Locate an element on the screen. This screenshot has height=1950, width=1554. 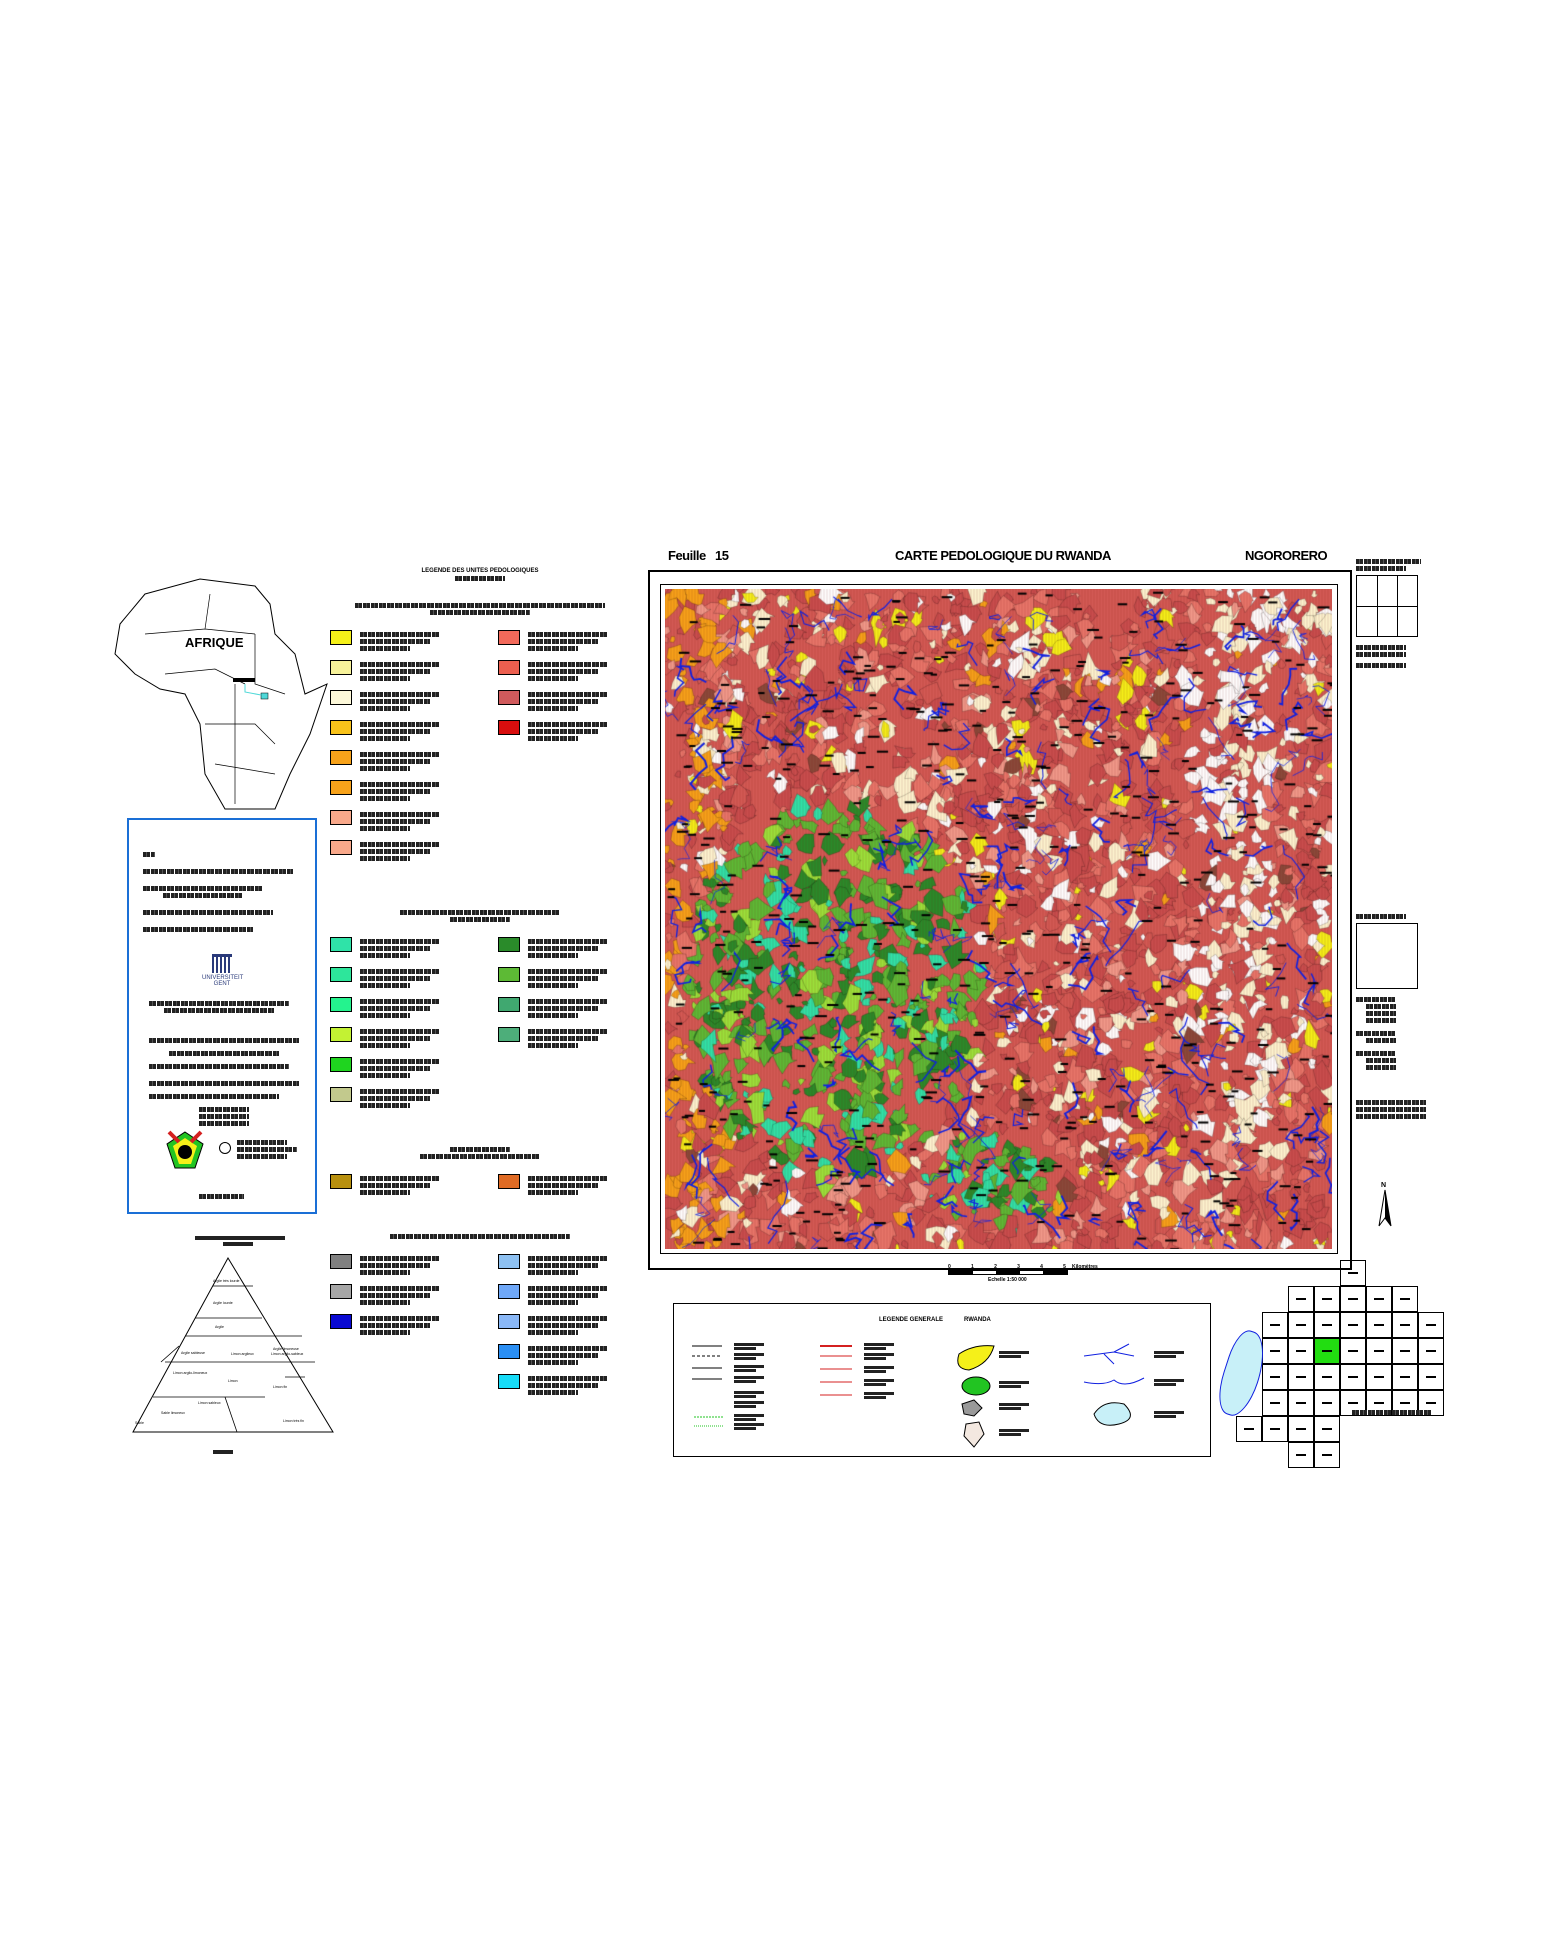
map-neatline is located at coordinates (999, 919).